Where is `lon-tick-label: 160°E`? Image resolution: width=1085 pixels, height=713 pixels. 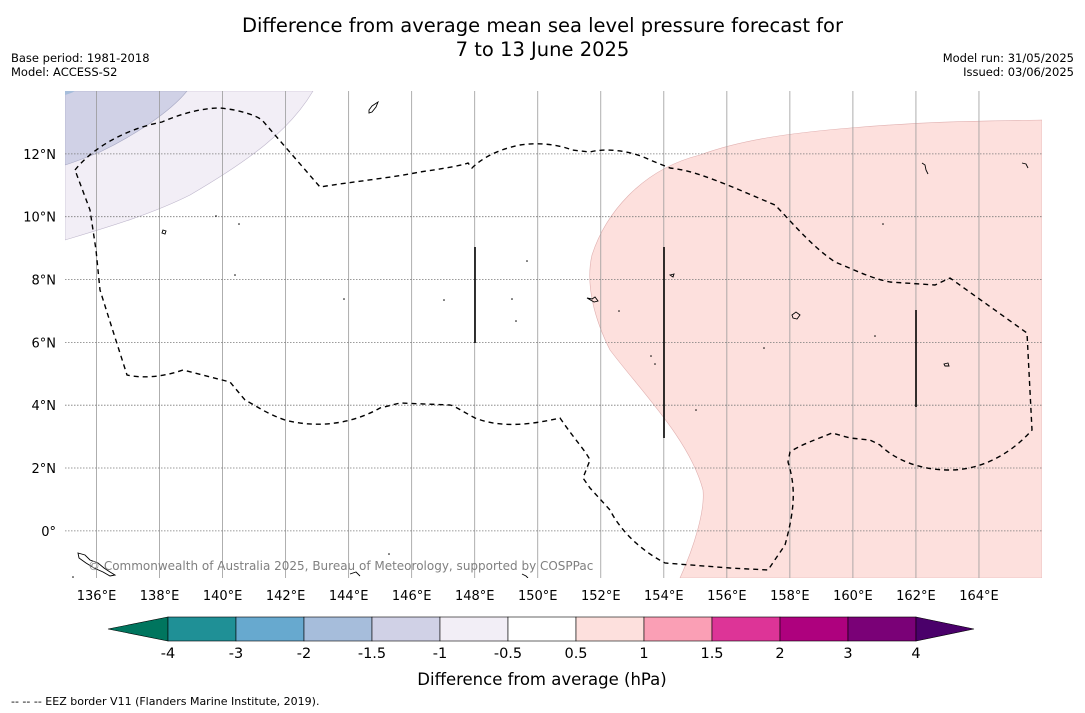
lon-tick-label: 160°E is located at coordinates (853, 596).